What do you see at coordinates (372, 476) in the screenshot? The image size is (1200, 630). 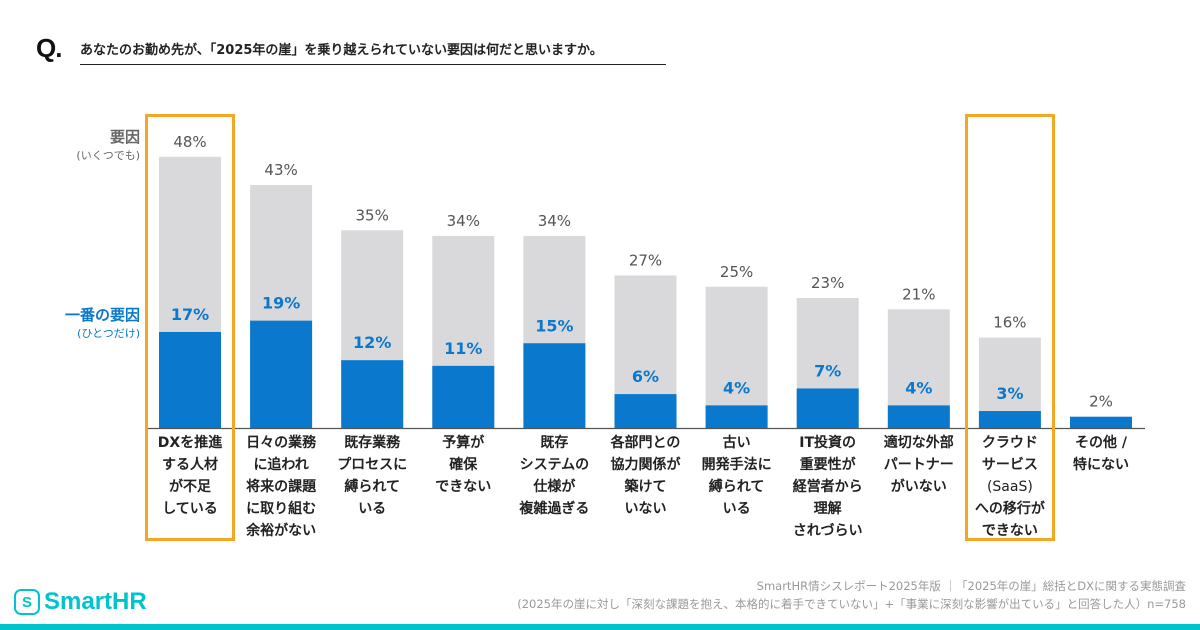 I see `category-label: 既存業務プロセスに縛られている` at bounding box center [372, 476].